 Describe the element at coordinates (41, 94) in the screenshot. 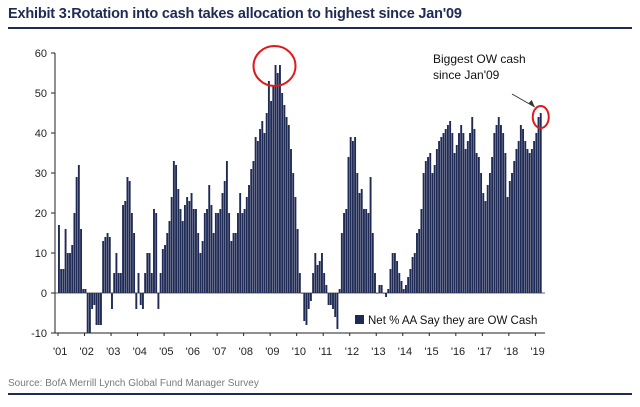

I see `y-tick-label: 50` at that location.